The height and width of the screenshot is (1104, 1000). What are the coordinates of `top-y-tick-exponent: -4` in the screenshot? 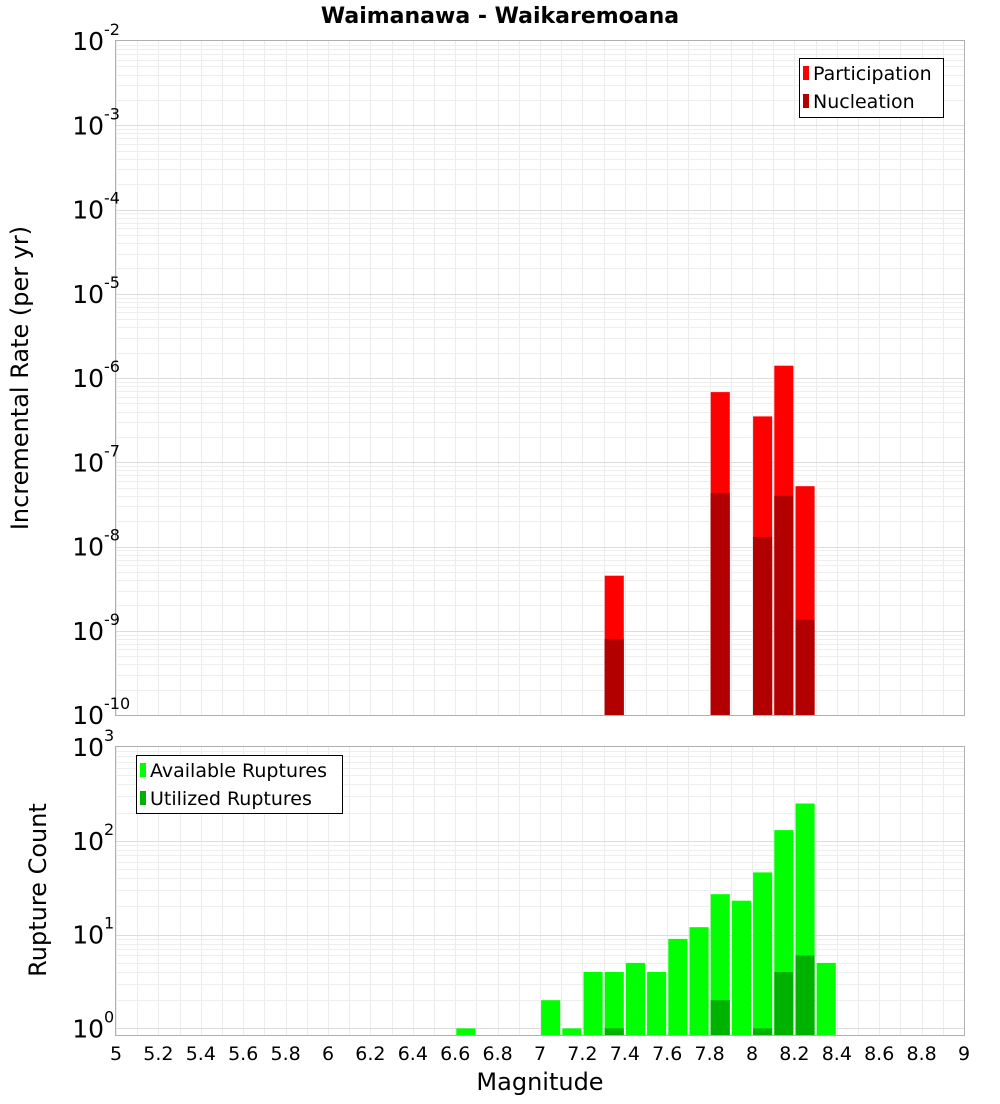 It's located at (112, 198).